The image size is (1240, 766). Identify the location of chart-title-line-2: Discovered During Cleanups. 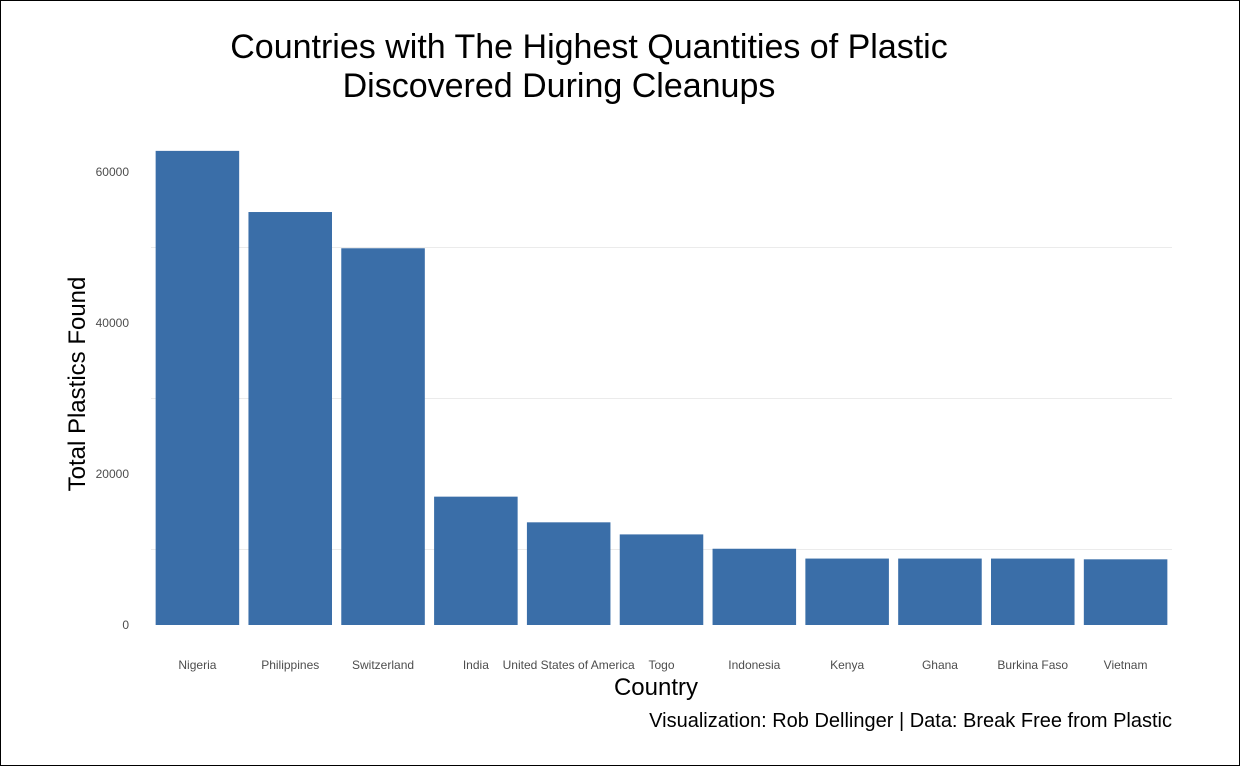
(559, 86).